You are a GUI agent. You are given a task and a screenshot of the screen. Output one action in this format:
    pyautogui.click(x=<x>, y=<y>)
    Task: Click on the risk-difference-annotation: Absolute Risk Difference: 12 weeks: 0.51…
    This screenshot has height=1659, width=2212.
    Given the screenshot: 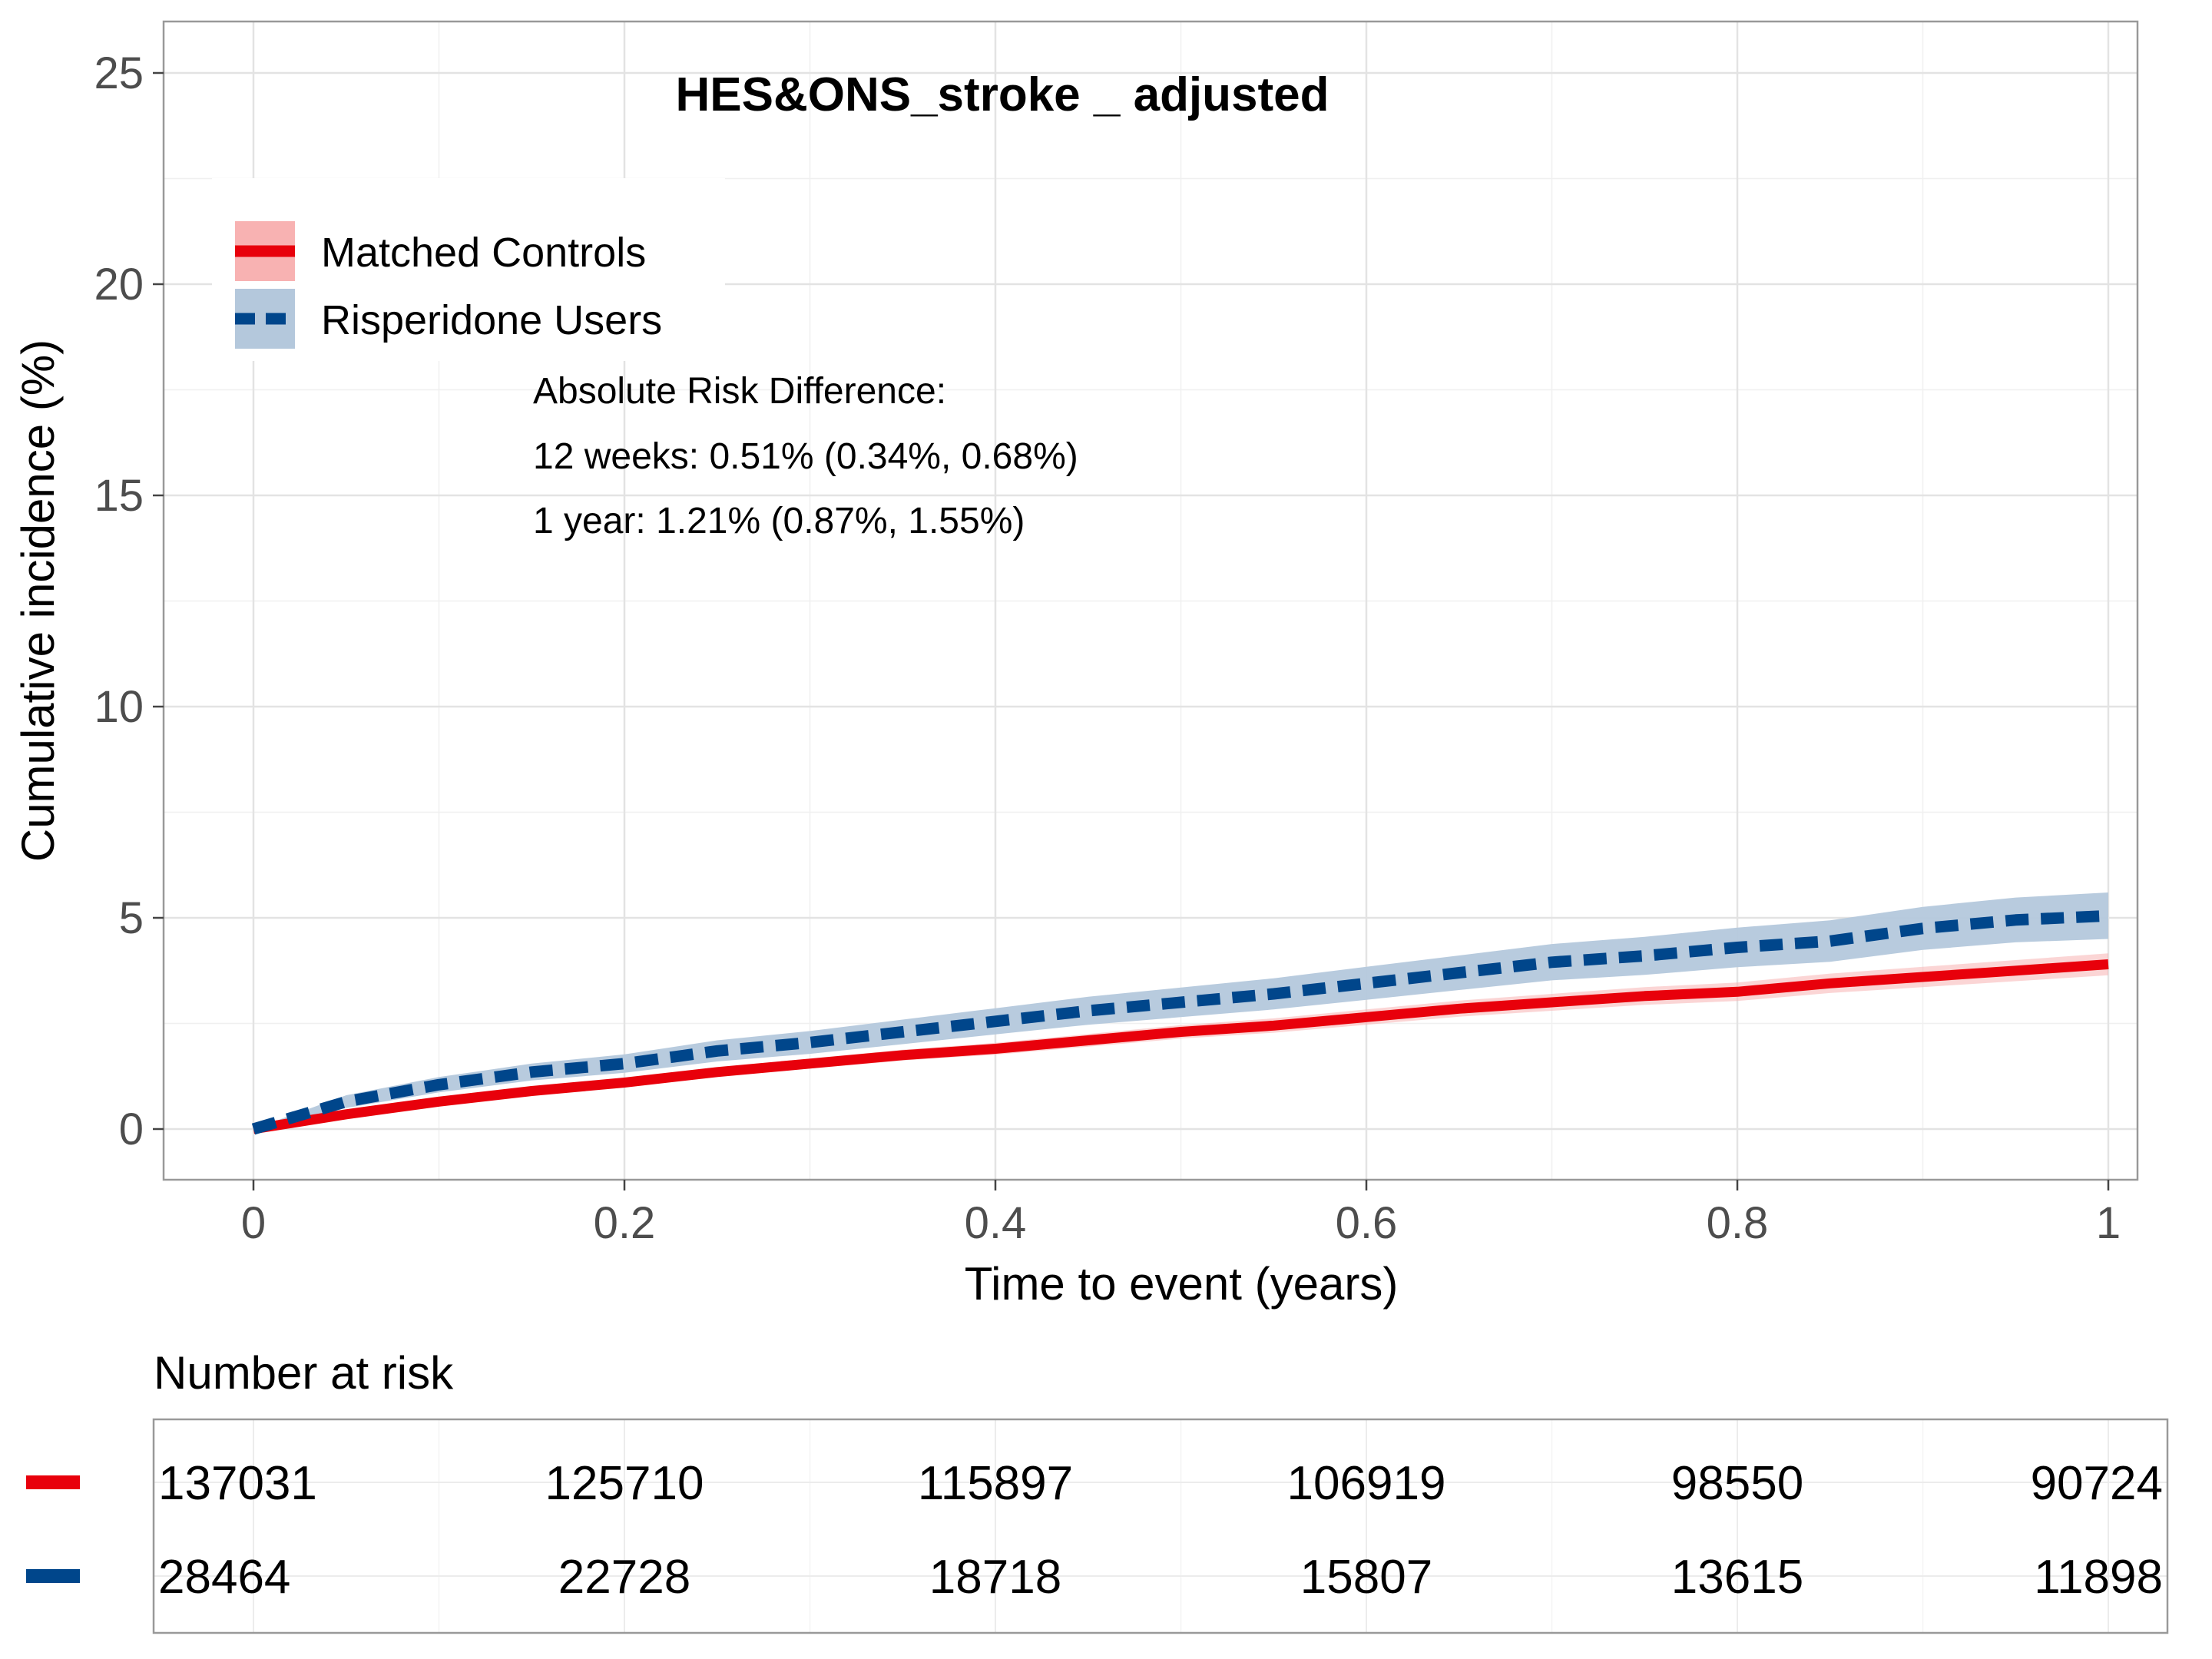 What is the action you would take?
    pyautogui.click(x=805, y=456)
    